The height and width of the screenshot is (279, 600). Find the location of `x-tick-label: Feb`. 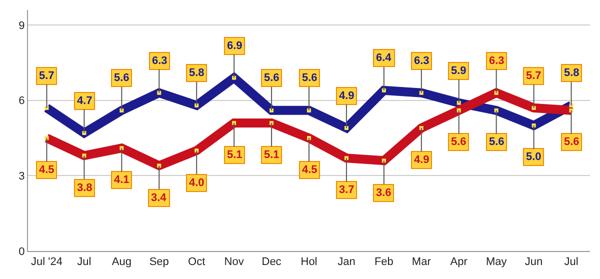

x-tick-label: Feb is located at coordinates (384, 262).